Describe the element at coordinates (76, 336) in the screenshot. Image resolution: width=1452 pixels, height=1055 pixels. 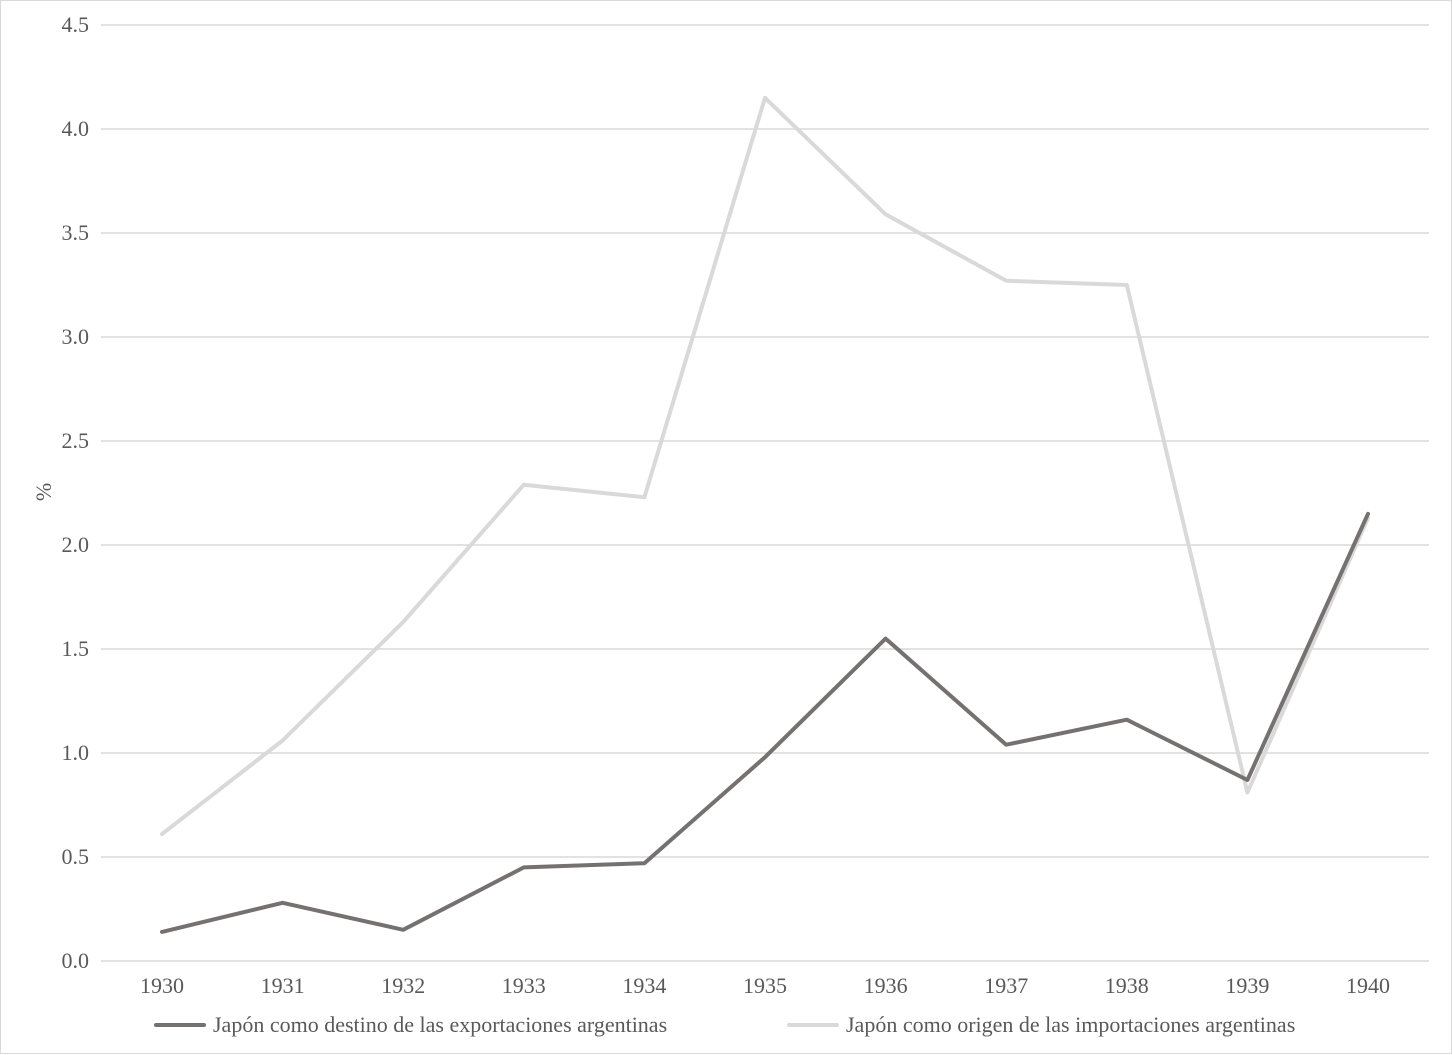
I see `y-tick-label: 3.0` at that location.